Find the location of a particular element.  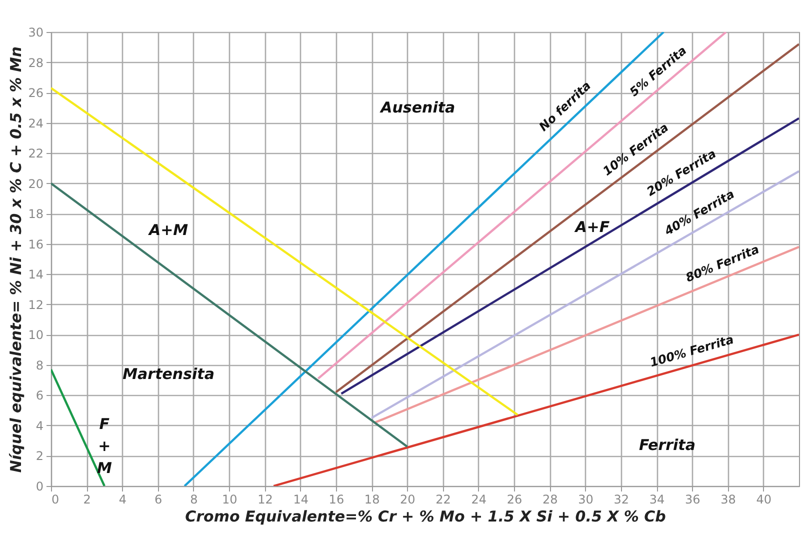

x-tick-label: 26 is located at coordinates (514, 499).